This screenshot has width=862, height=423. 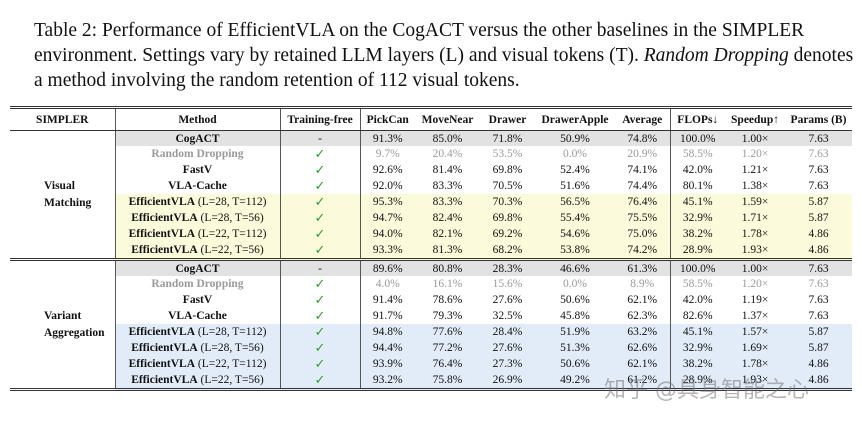 I want to click on value-cell: 45.1%, so click(x=697, y=332).